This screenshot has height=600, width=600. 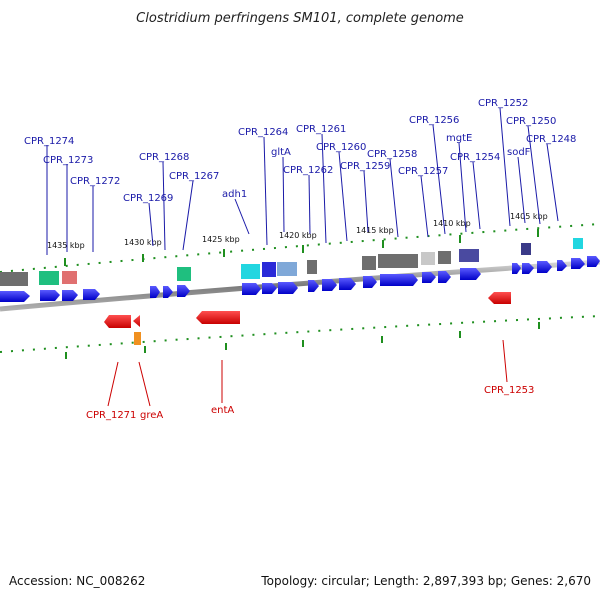 What do you see at coordinates (423, 171) in the screenshot?
I see `gene-label: CPR_1257` at bounding box center [423, 171].